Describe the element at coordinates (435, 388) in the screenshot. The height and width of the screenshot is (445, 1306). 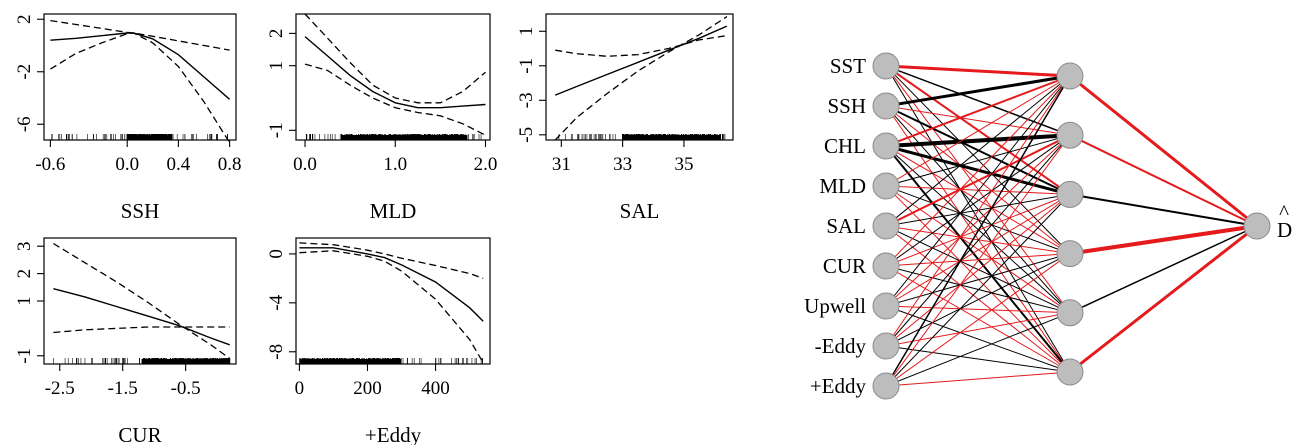
I see `x-tick-label: 400` at that location.